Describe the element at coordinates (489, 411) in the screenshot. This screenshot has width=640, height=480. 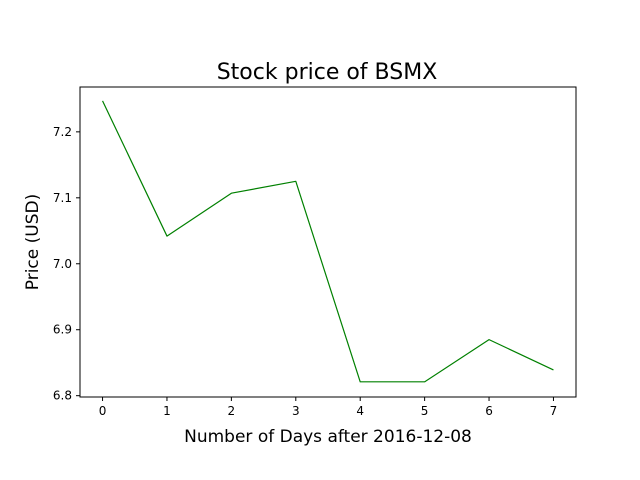
I see `x-tick-label: 6` at that location.